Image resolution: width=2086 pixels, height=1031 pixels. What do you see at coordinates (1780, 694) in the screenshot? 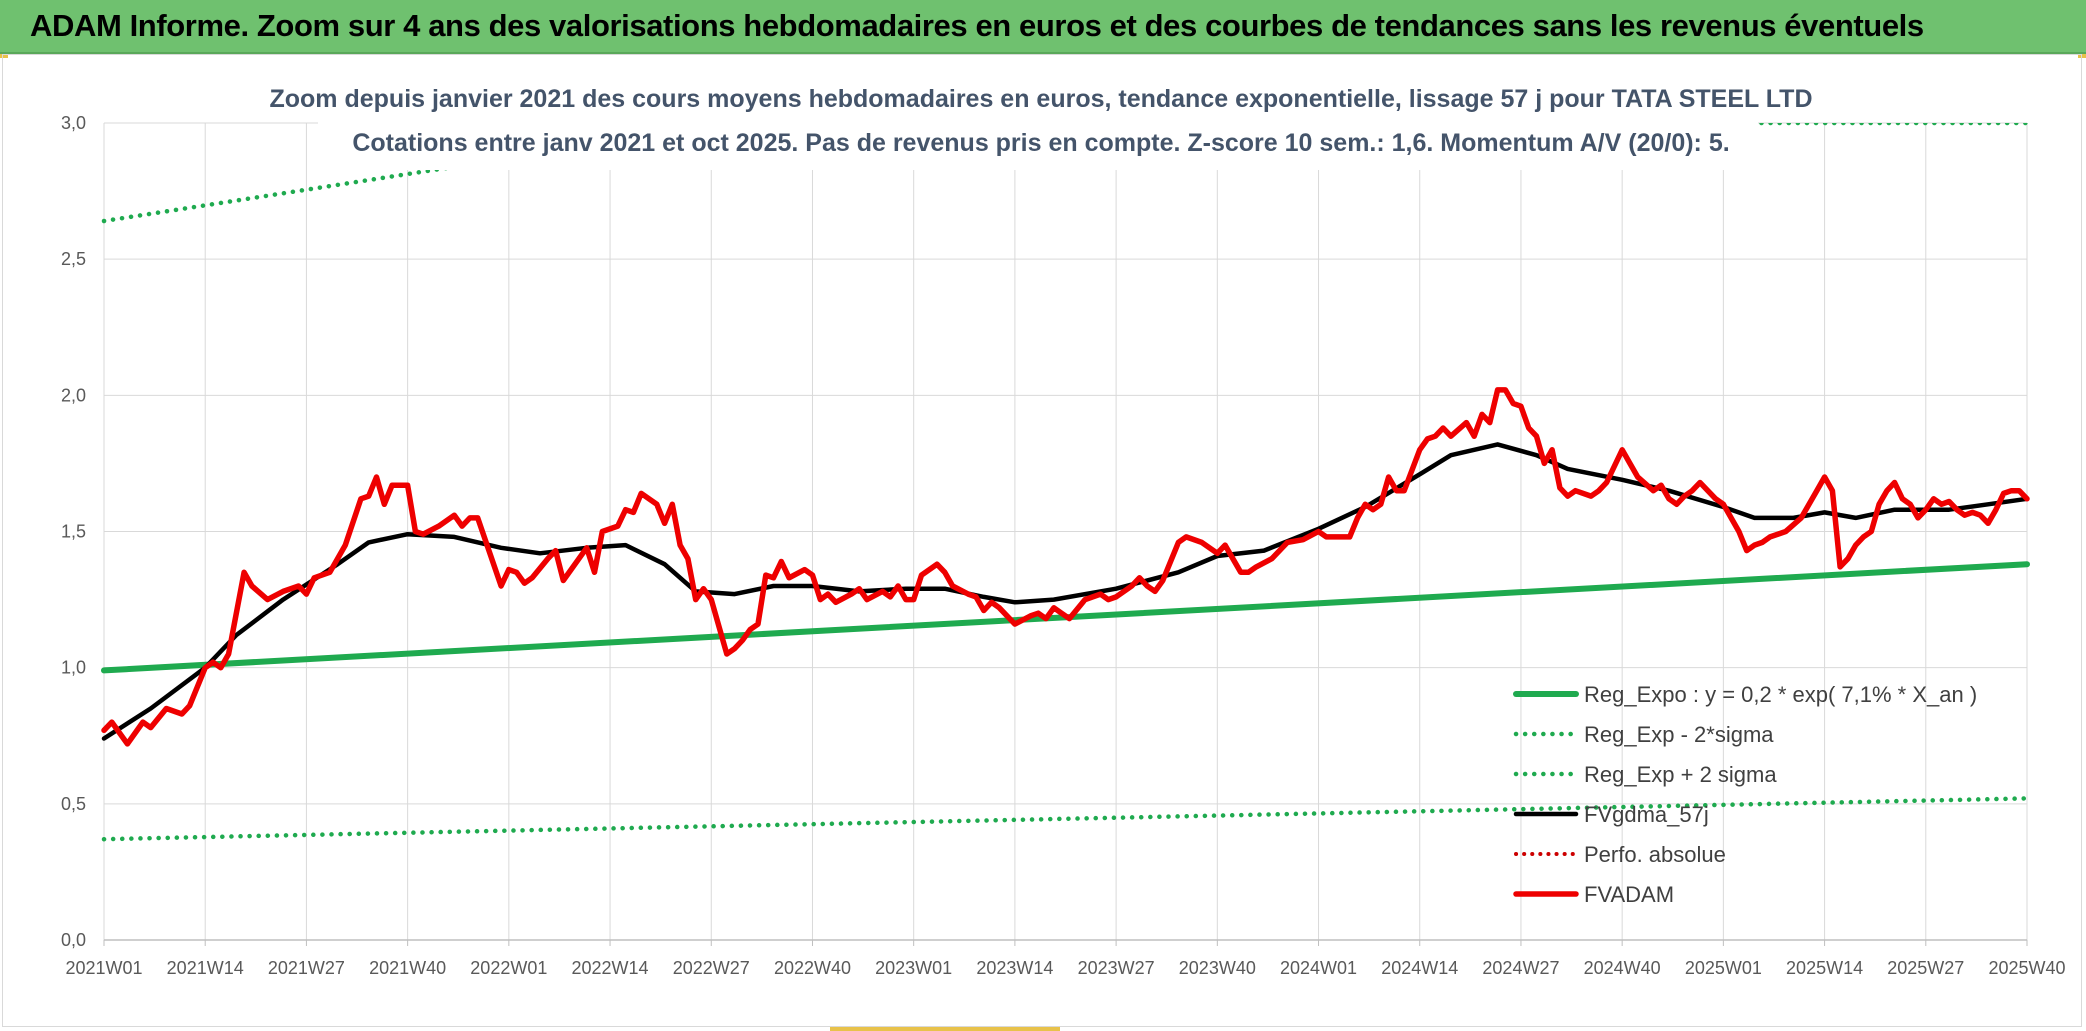
I see `legend-item-regression-label: Reg_Expo : y = 0,2 * exp( 7,1% * X_an )` at bounding box center [1780, 694].